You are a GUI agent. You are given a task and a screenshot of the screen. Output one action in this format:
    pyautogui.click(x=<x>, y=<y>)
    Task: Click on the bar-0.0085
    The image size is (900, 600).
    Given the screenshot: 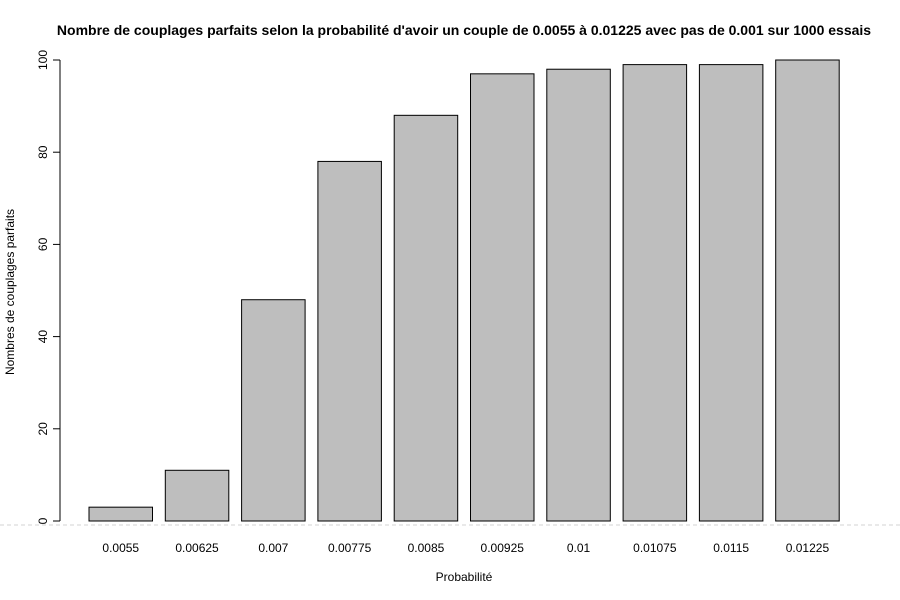 What is the action you would take?
    pyautogui.click(x=426, y=318)
    